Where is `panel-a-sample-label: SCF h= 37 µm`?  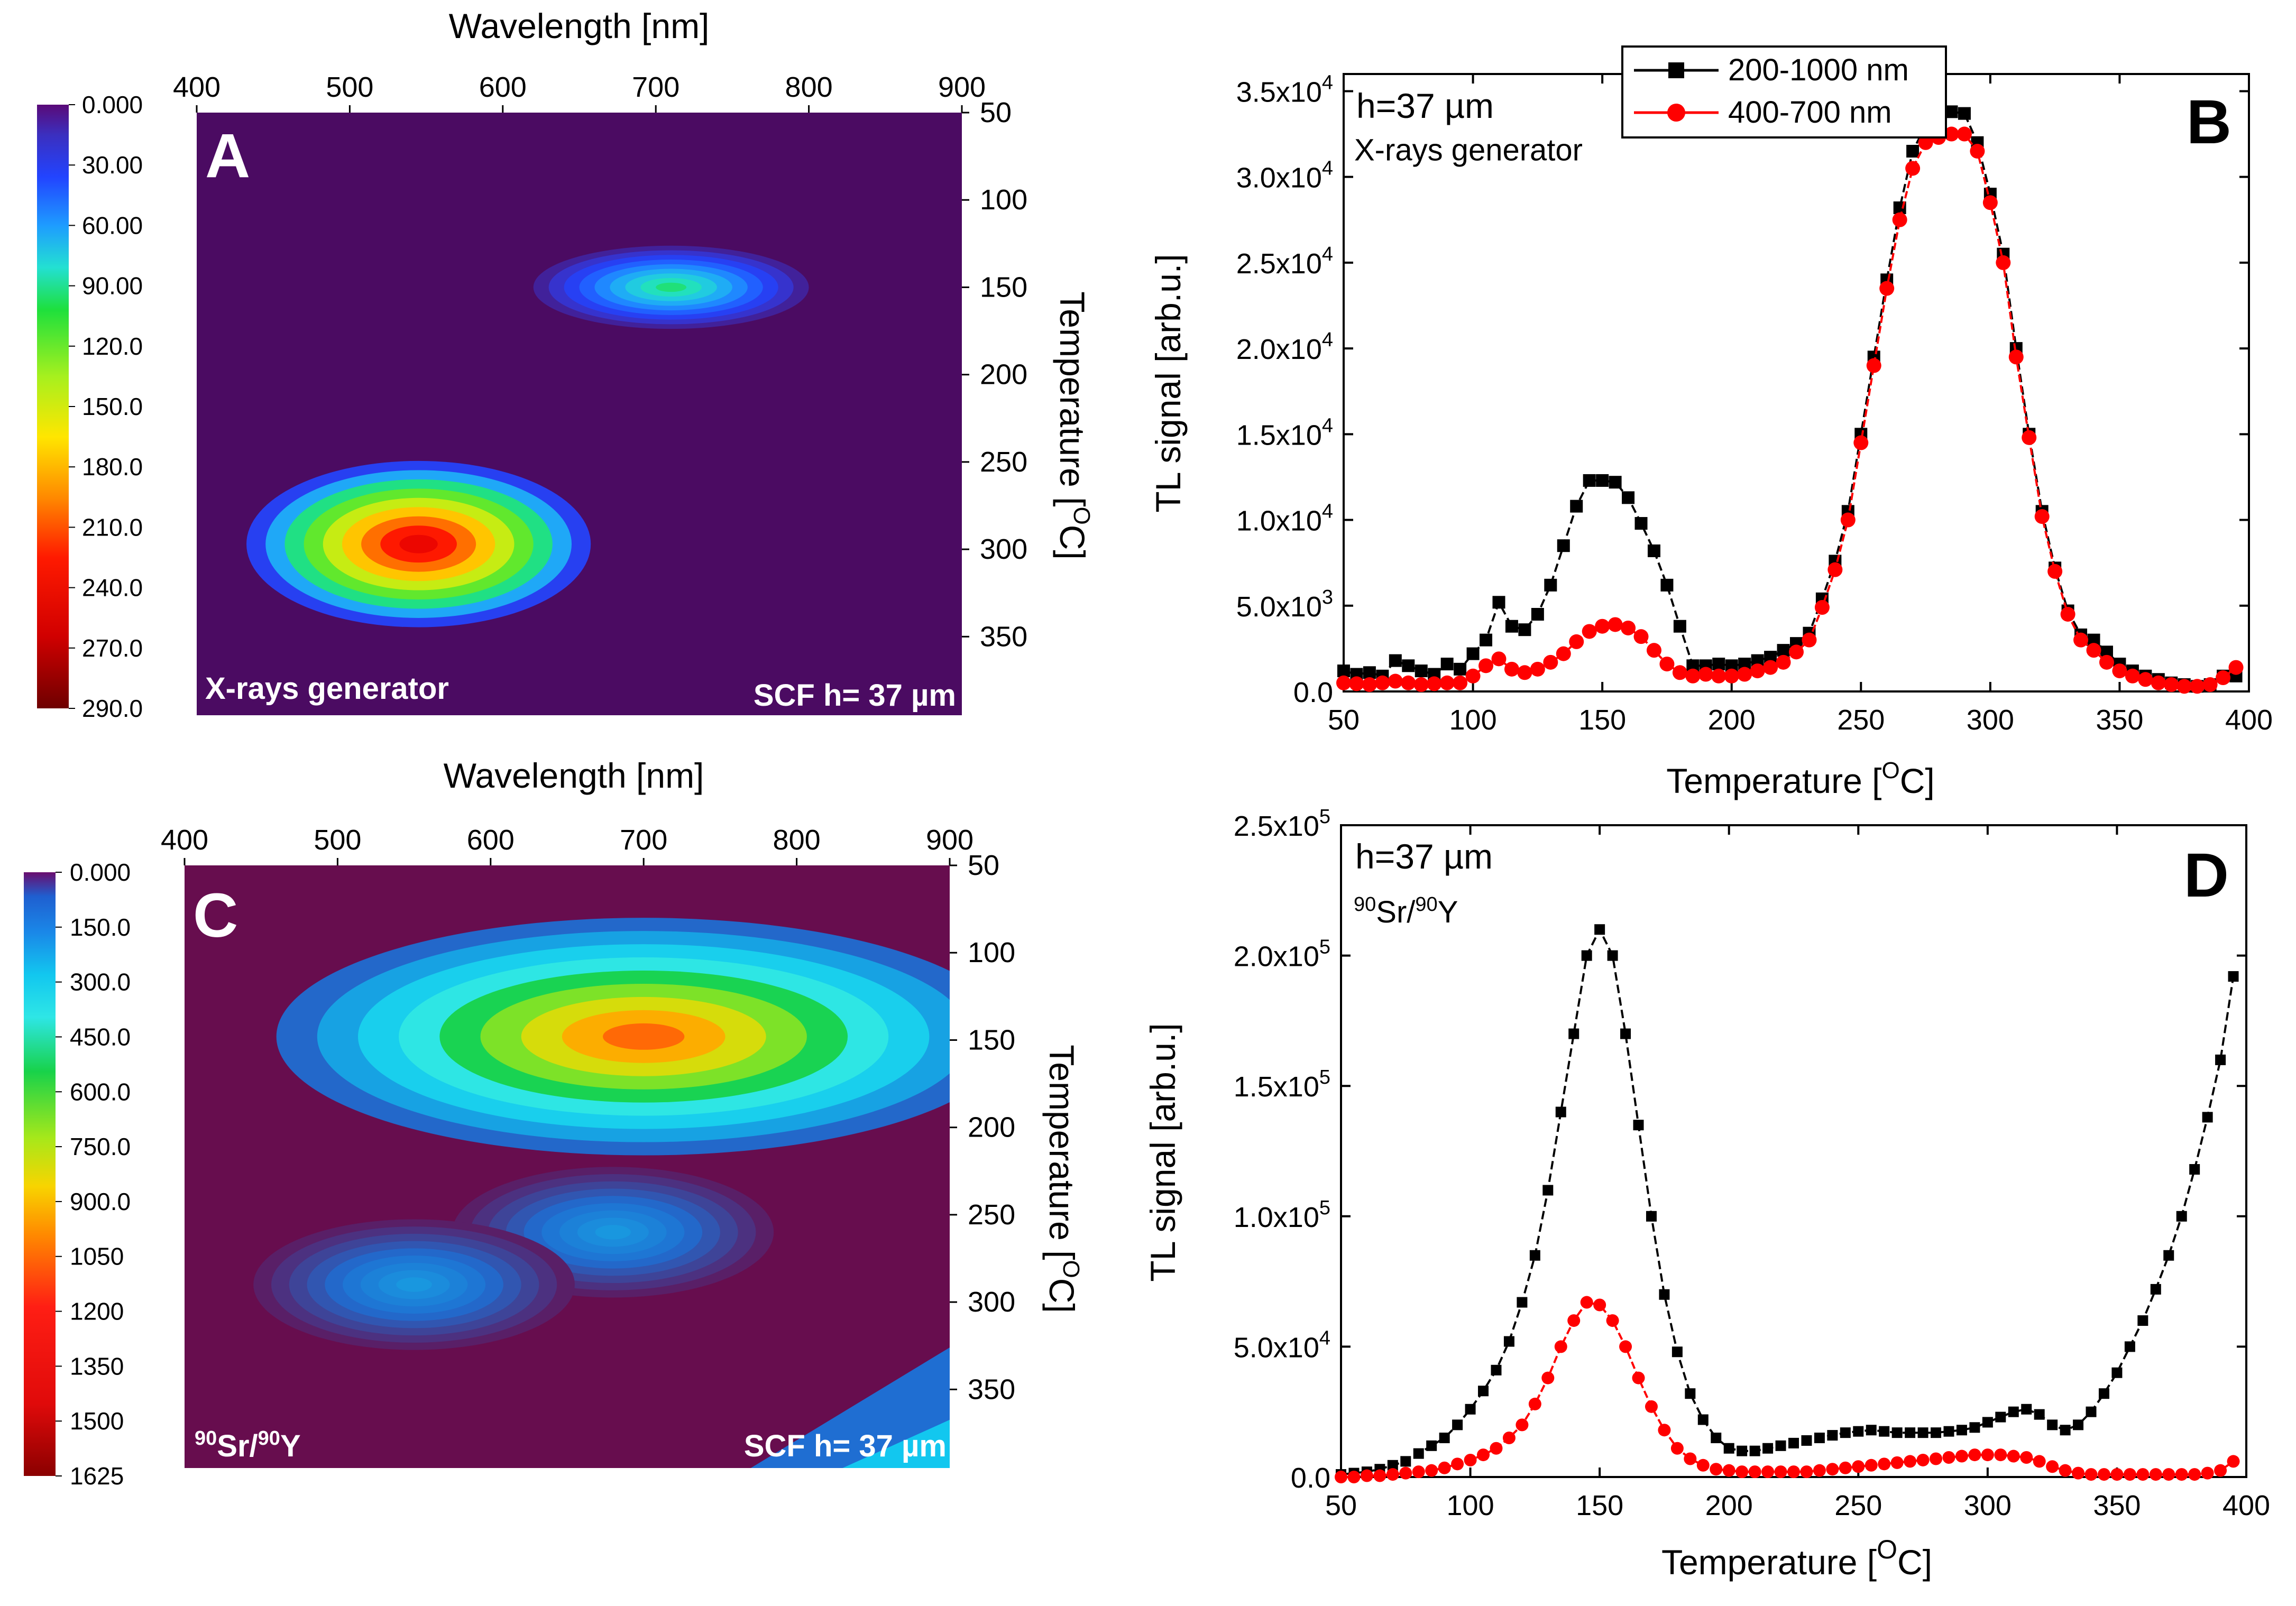
panel-a-sample-label: SCF h= 37 µm is located at coordinates (855, 695).